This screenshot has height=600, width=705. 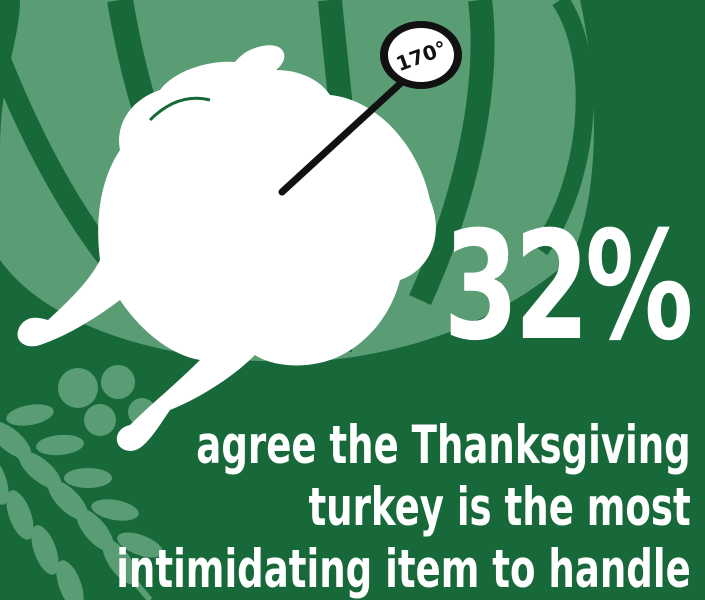 What do you see at coordinates (81, 502) in the screenshot?
I see `wheat-icon` at bounding box center [81, 502].